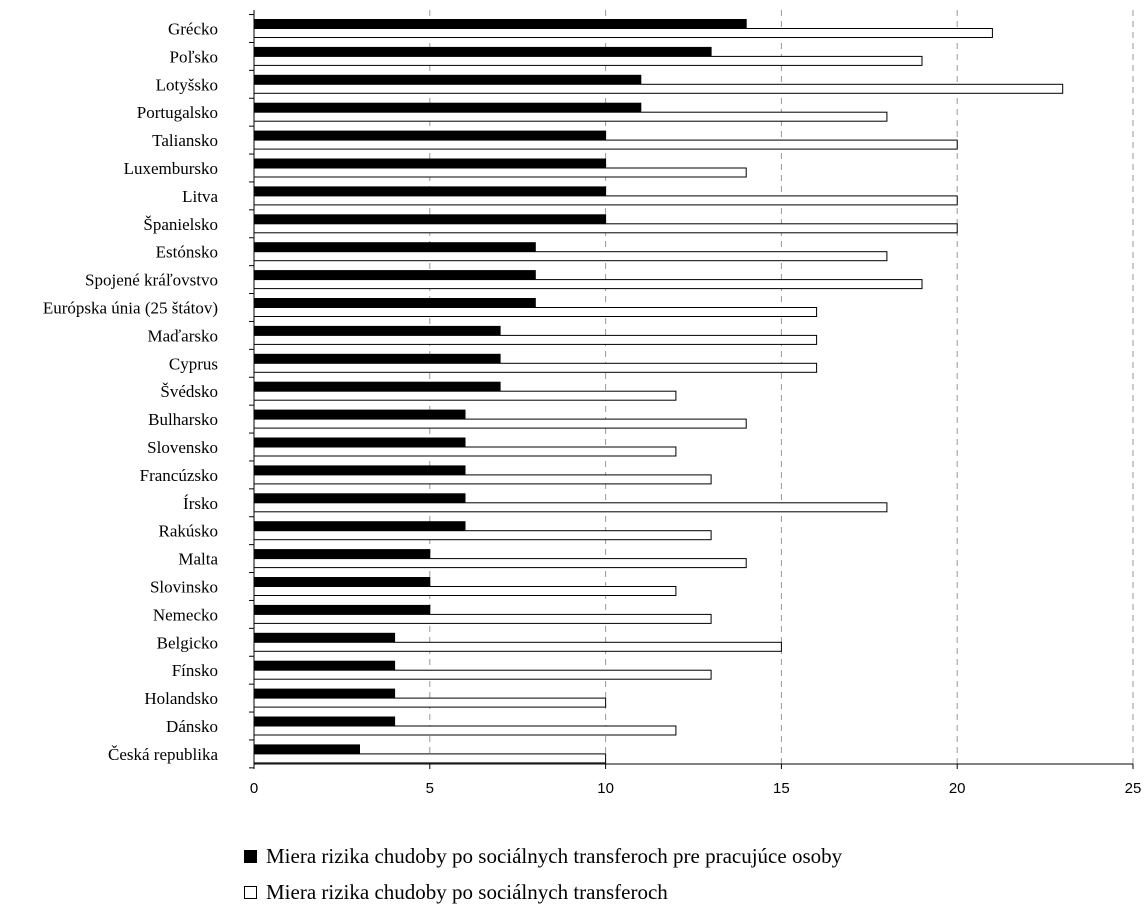 The height and width of the screenshot is (910, 1145). What do you see at coordinates (187, 642) in the screenshot?
I see `category-label: Belgicko` at bounding box center [187, 642].